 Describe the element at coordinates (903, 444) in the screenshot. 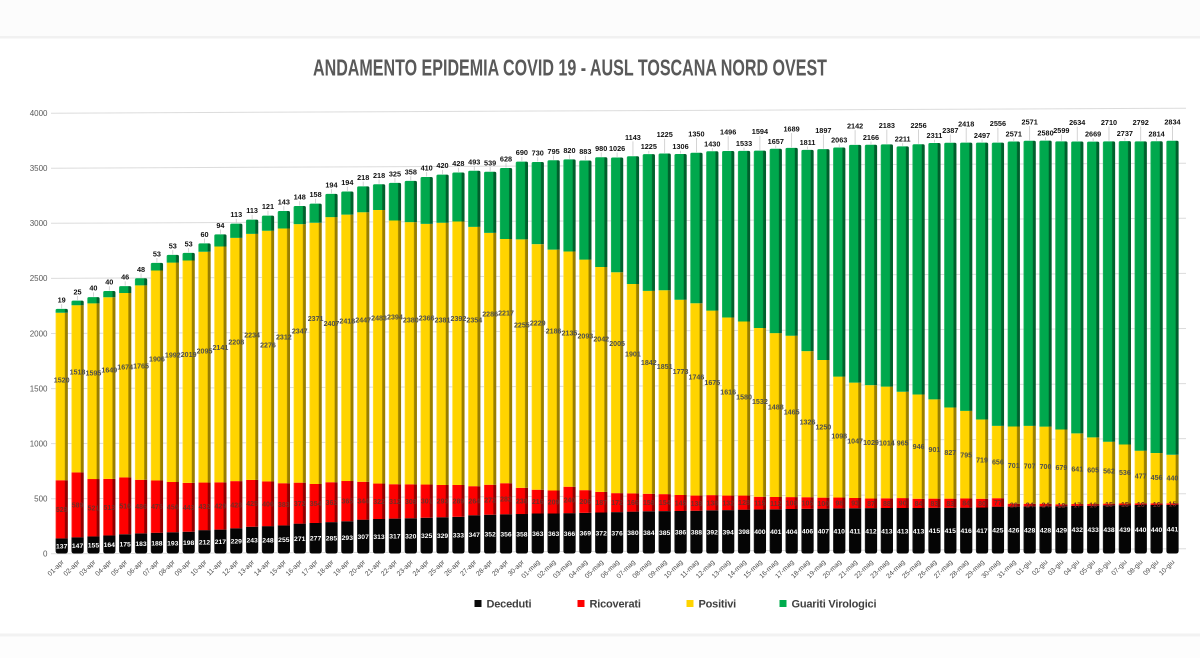

I see `svg-text: 965` at that location.